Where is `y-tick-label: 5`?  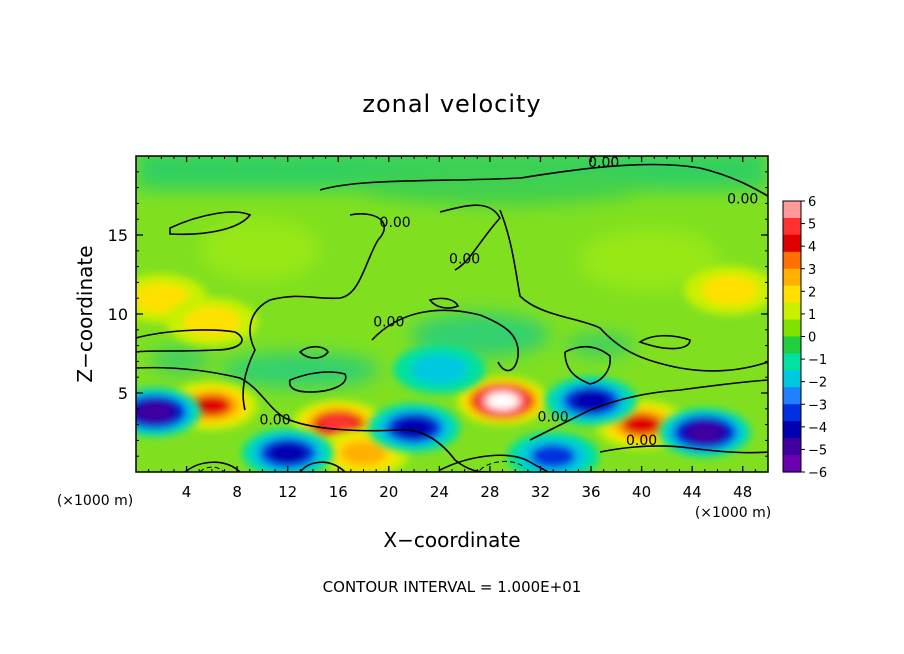
y-tick-label: 5 is located at coordinates (123, 393).